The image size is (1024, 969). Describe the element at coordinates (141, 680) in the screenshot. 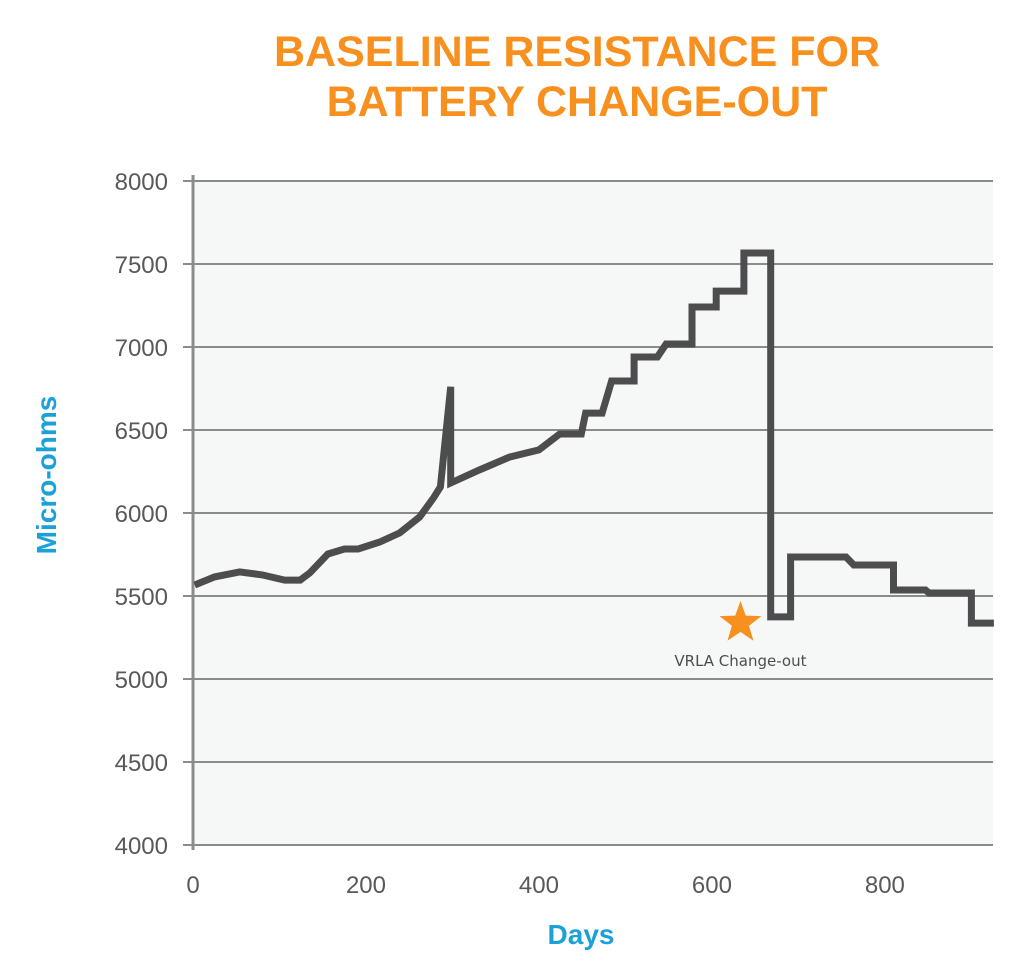

I see `y-tick-label: 5000` at that location.